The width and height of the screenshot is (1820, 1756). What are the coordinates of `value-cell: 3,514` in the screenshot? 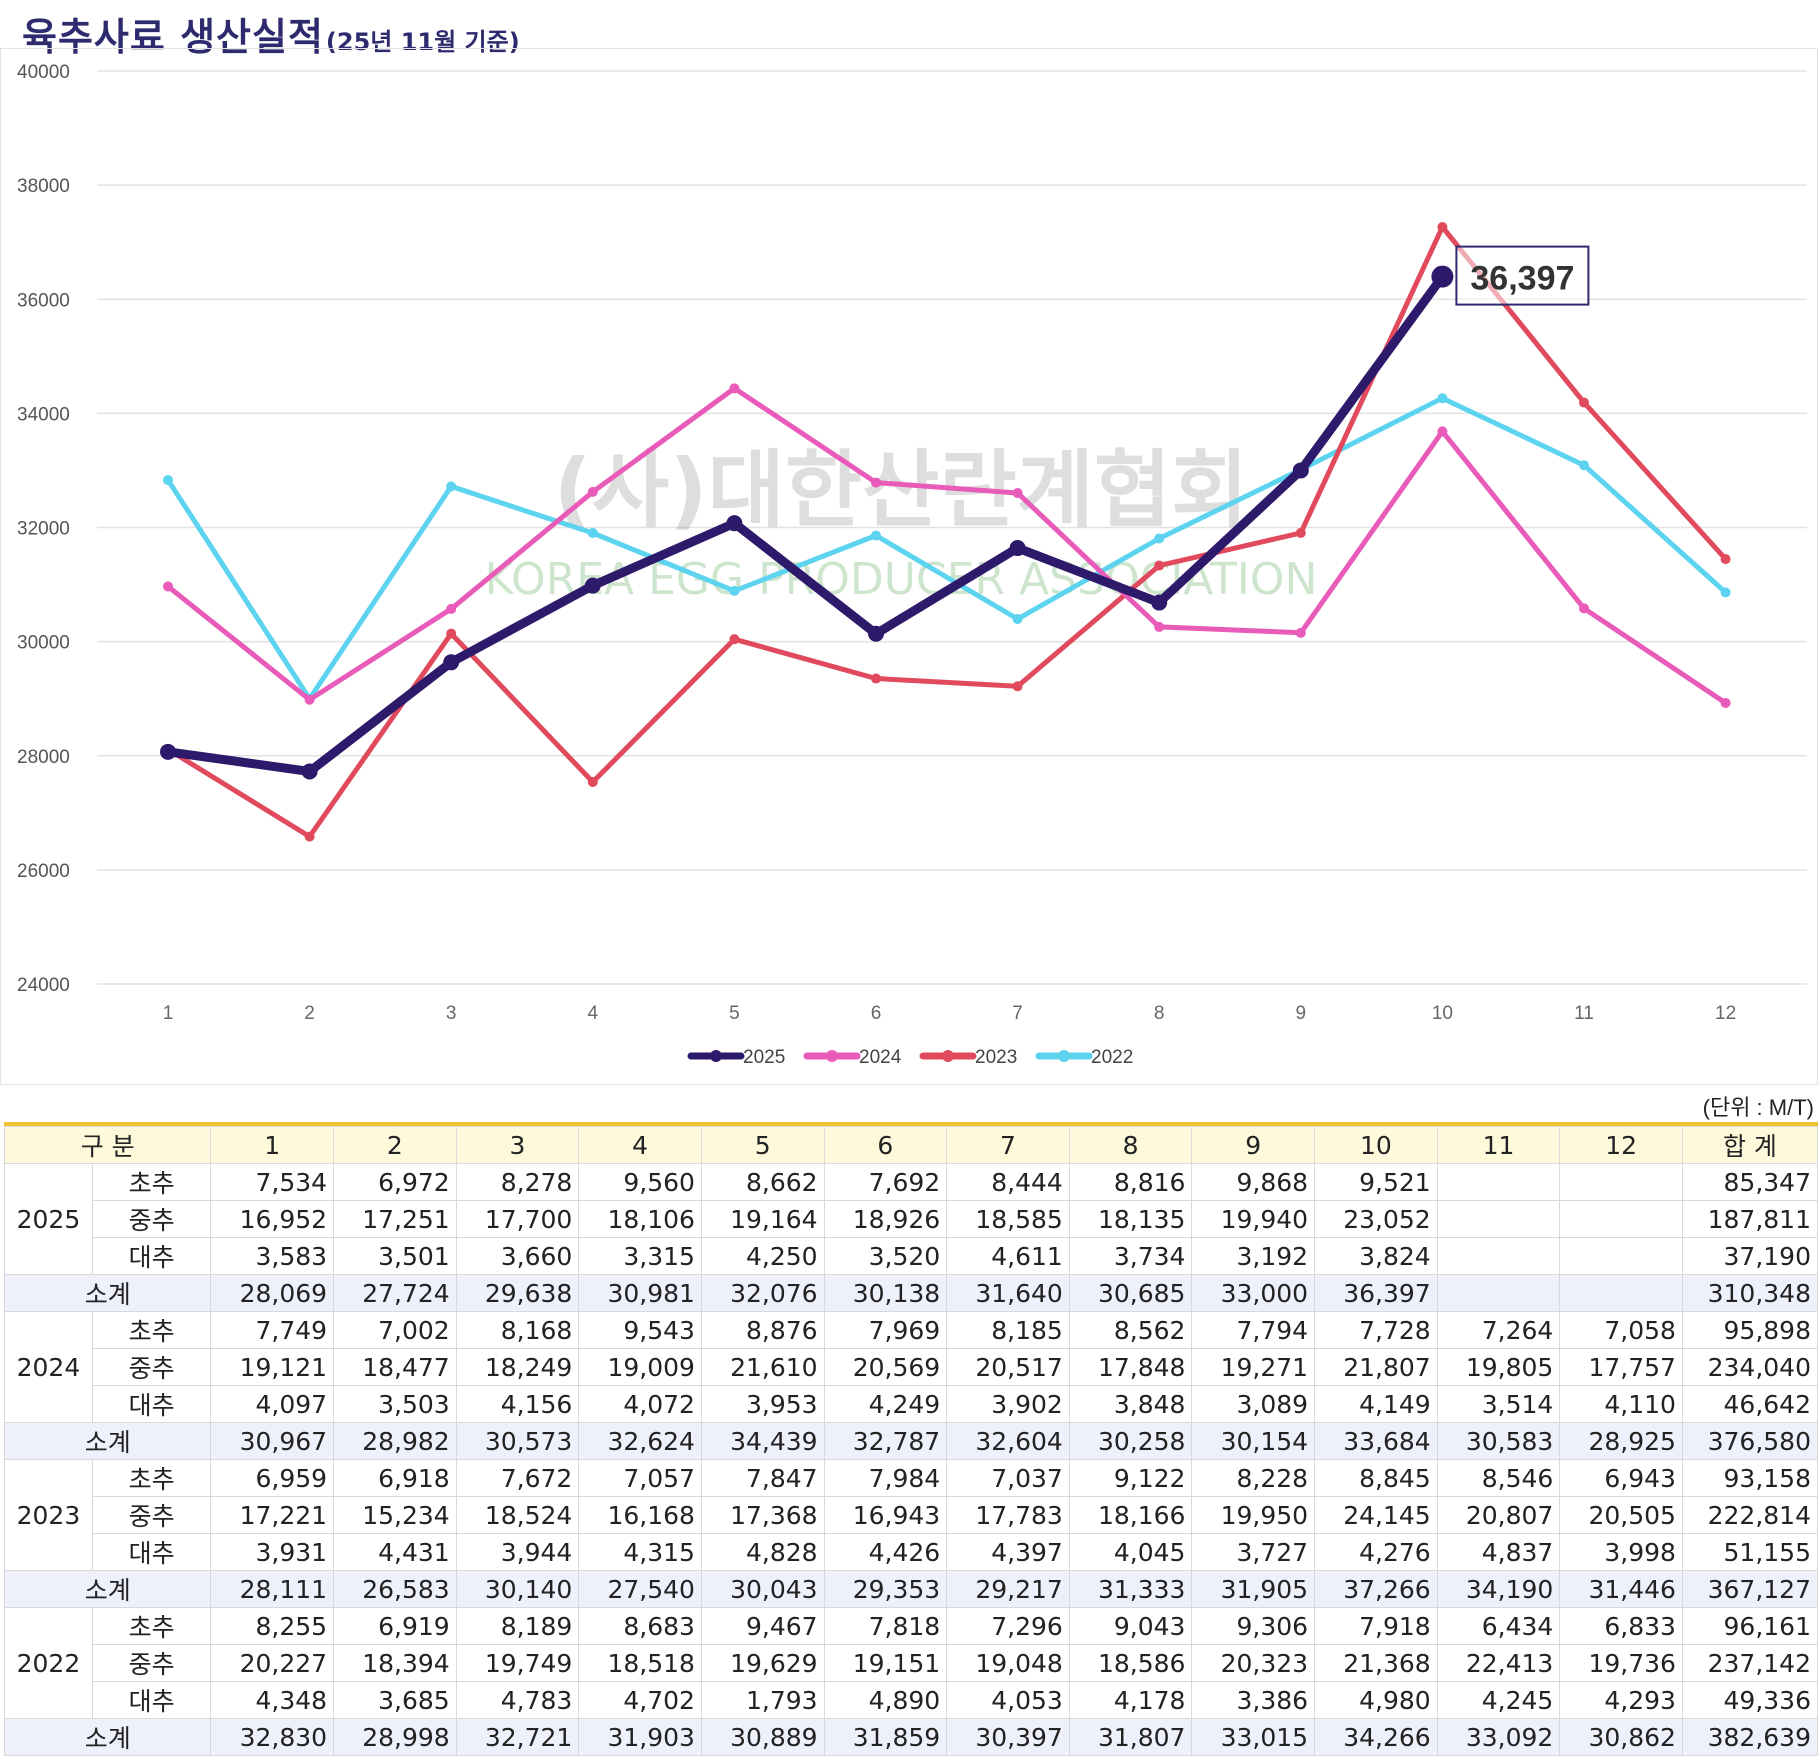 It's located at (1498, 1404).